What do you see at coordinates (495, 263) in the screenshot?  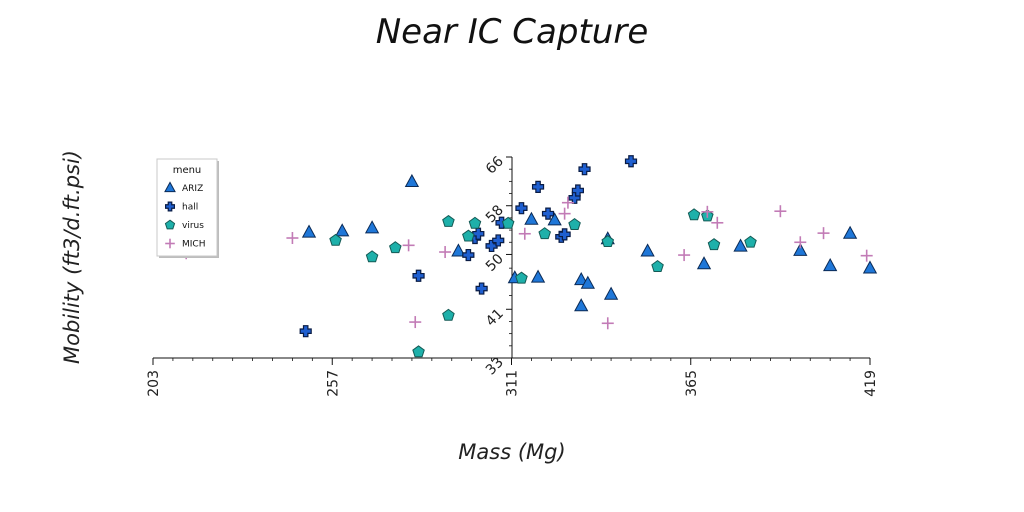 I see `y-tick-label: 50` at bounding box center [495, 263].